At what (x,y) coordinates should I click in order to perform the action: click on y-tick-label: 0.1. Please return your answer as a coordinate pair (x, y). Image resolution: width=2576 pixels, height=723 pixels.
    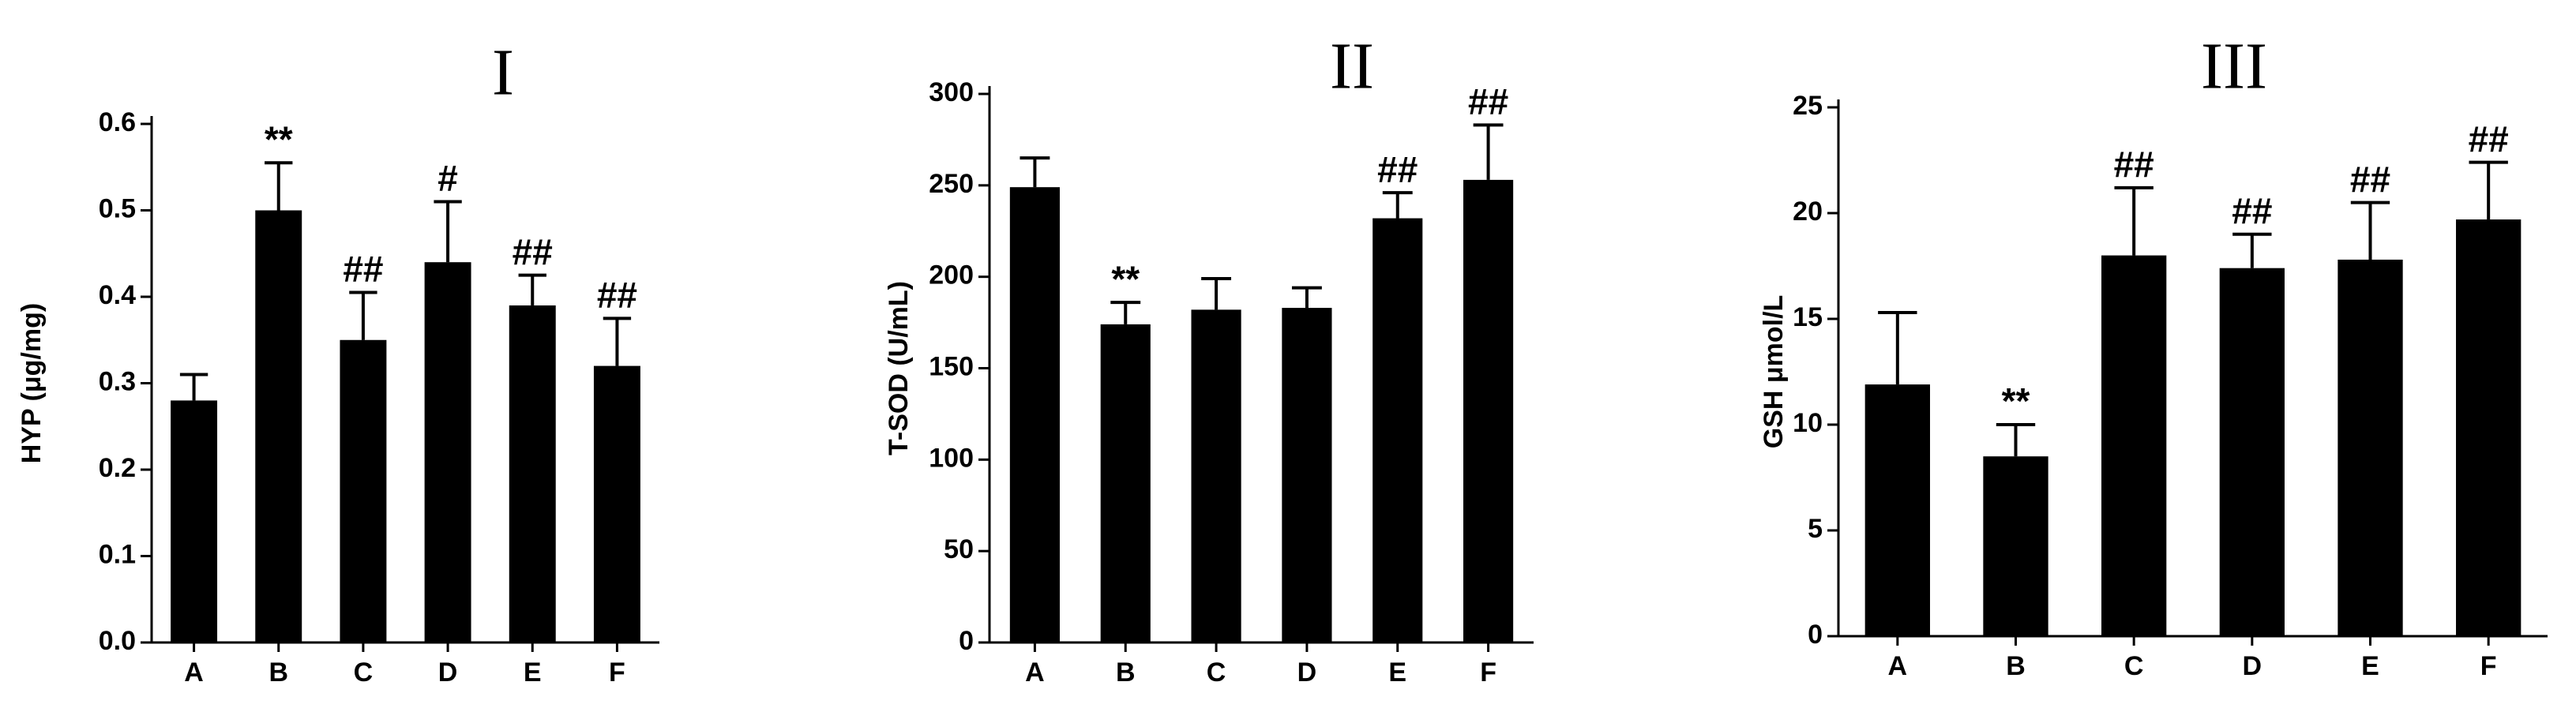
    Looking at the image, I should click on (117, 554).